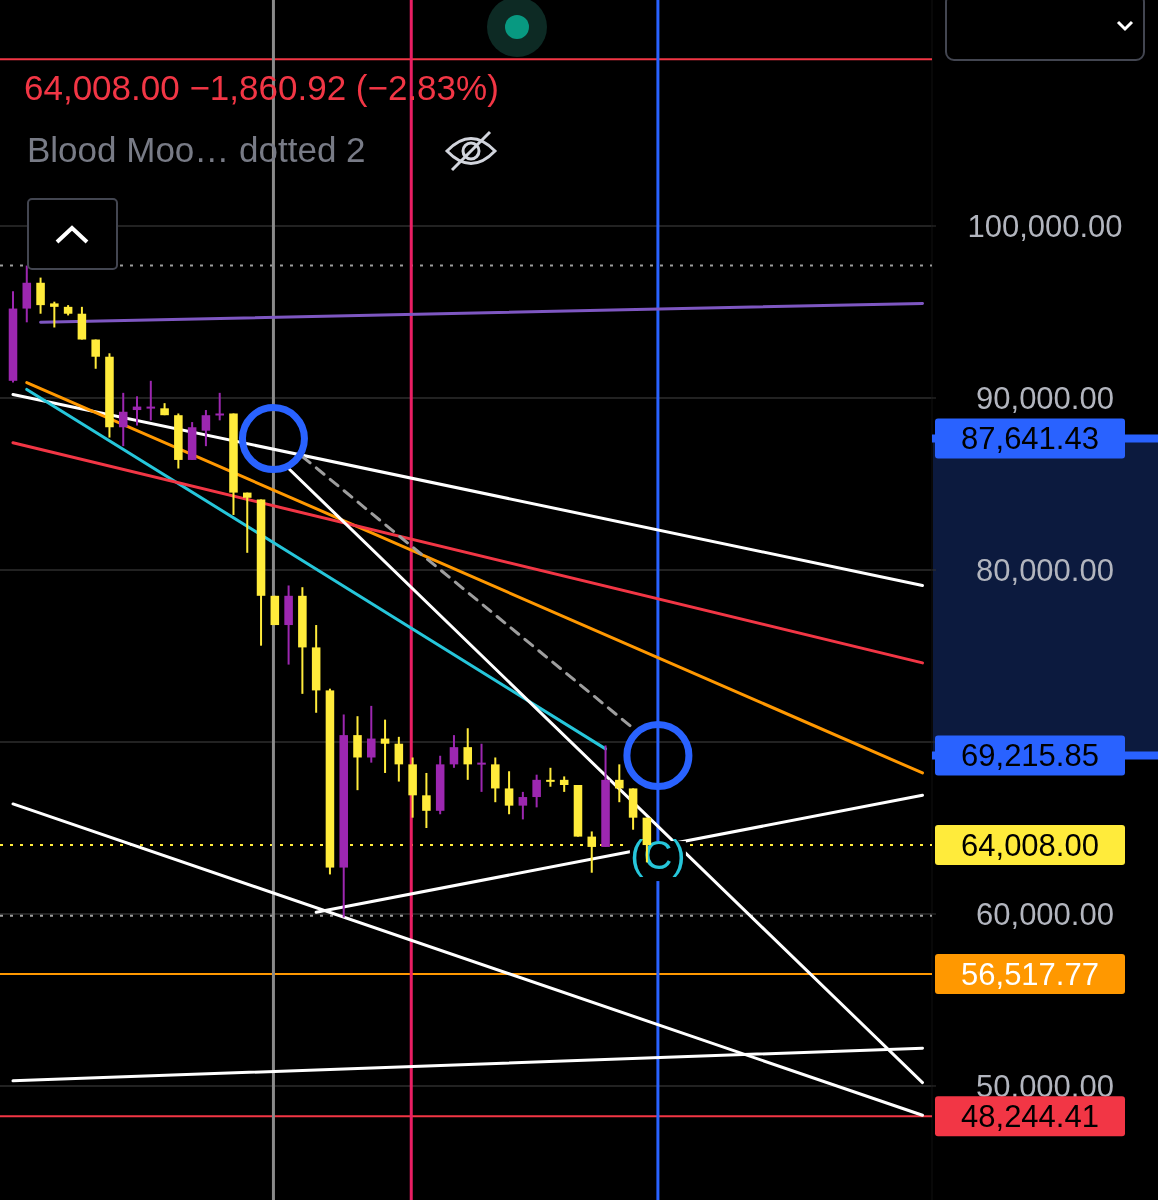 This screenshot has height=1200, width=1158. I want to click on y-tick-label: 60,000.00, so click(1045, 914).